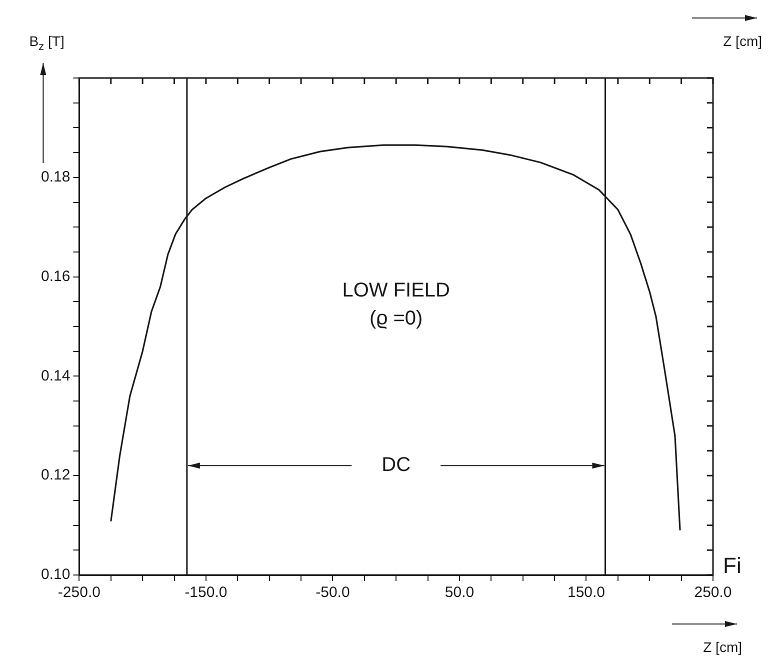  Describe the element at coordinates (396, 319) in the screenshot. I see `annotation: (ϱ =0)` at that location.